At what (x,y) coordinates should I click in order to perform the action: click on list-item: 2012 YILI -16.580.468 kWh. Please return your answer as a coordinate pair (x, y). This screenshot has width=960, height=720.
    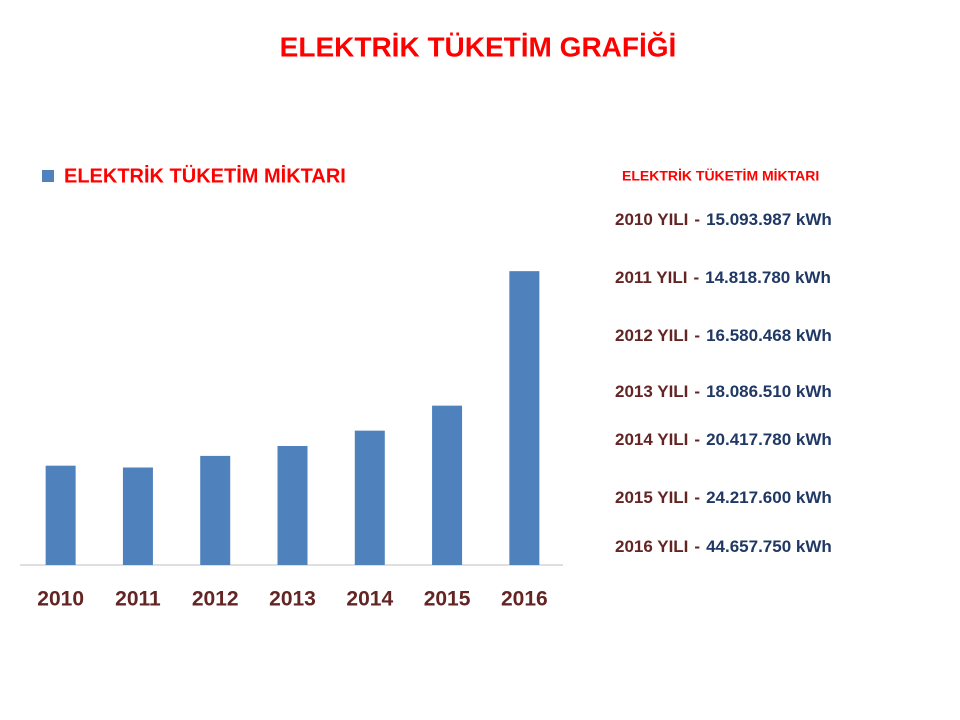
    Looking at the image, I should click on (723, 335).